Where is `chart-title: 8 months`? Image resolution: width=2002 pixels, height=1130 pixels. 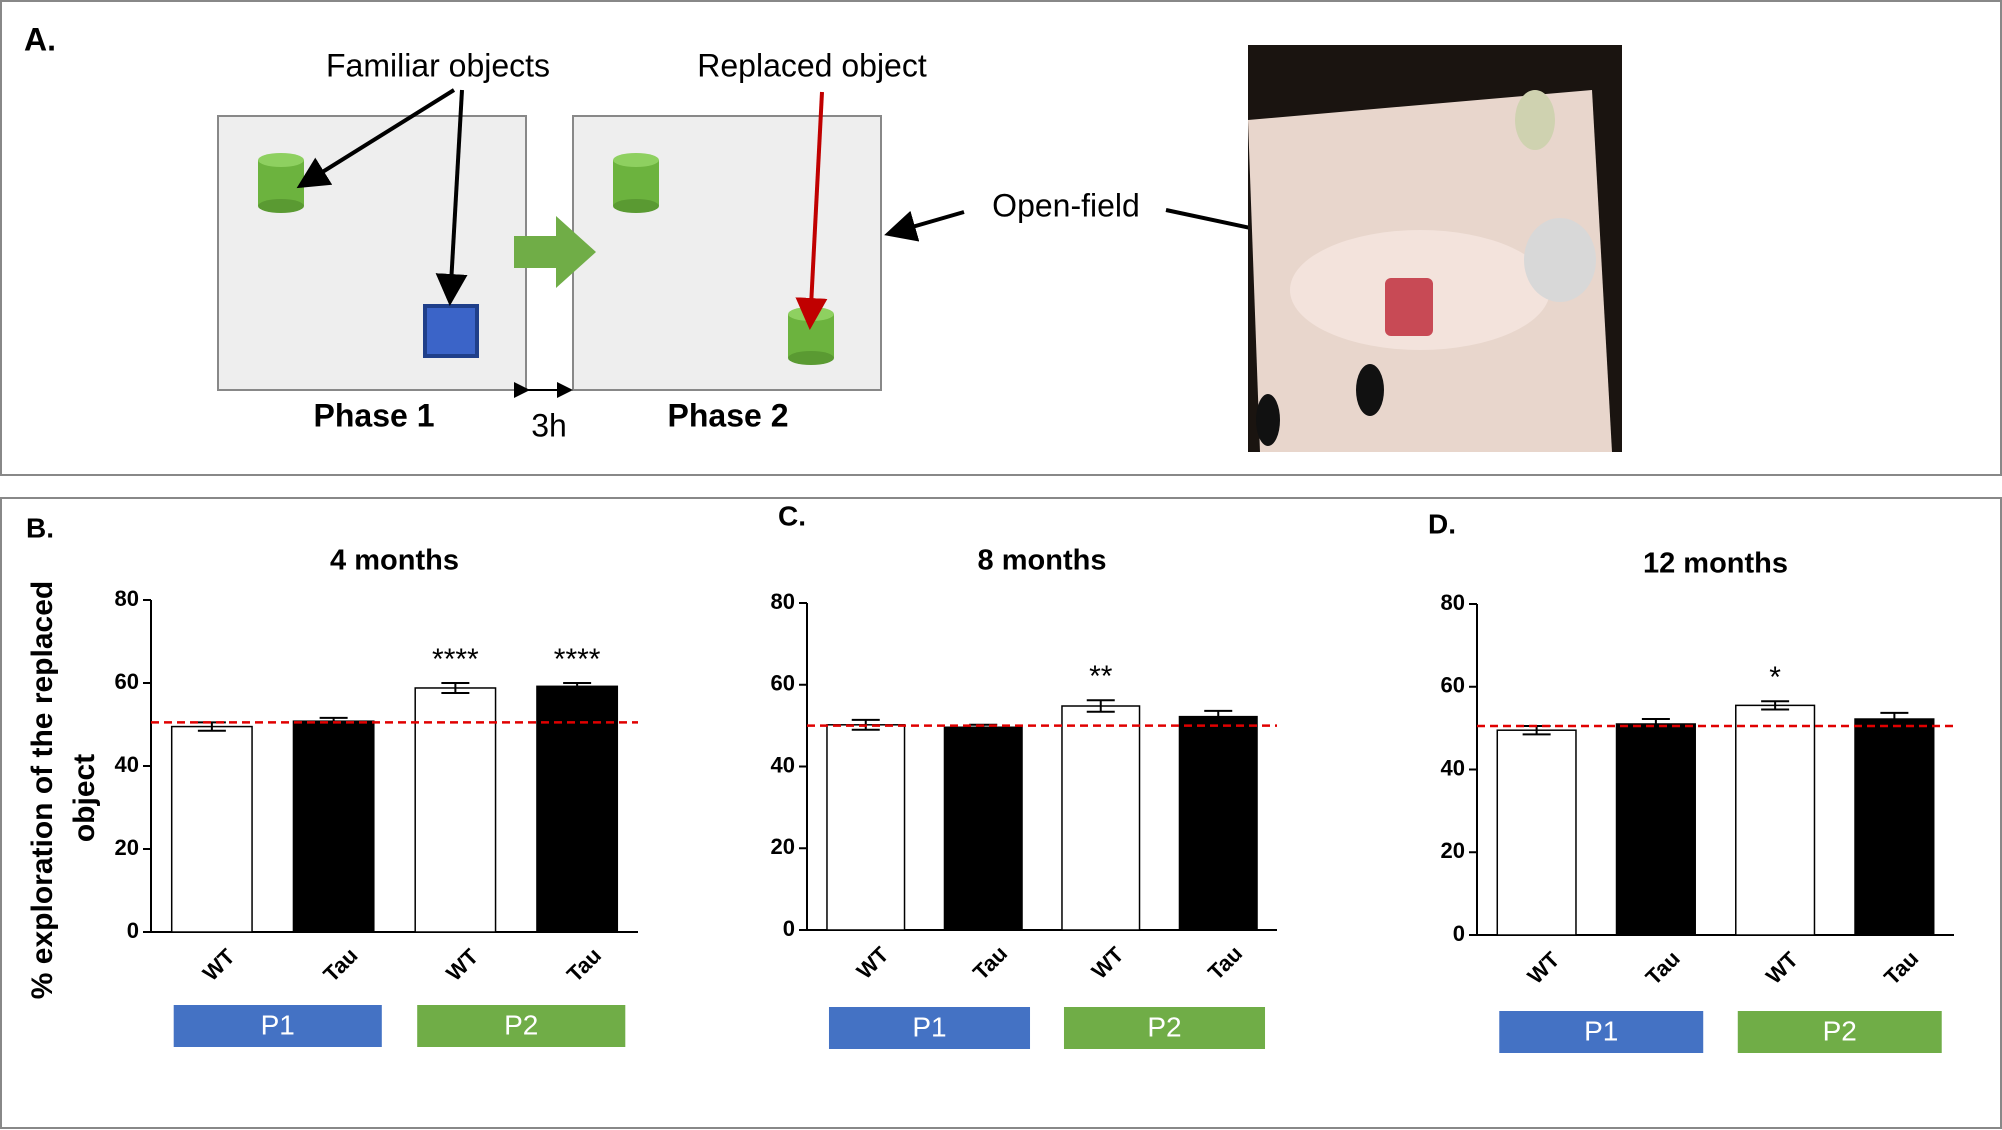 chart-title: 8 months is located at coordinates (1042, 561).